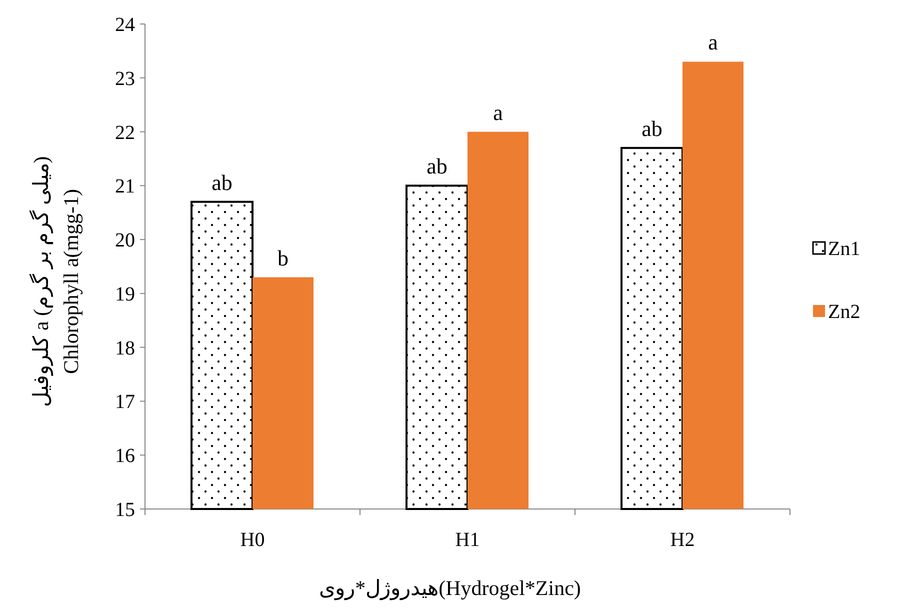 The height and width of the screenshot is (612, 901). I want to click on x-axis-title: هیدروژل*روی(Hydrogel*Zinc), so click(450, 588).